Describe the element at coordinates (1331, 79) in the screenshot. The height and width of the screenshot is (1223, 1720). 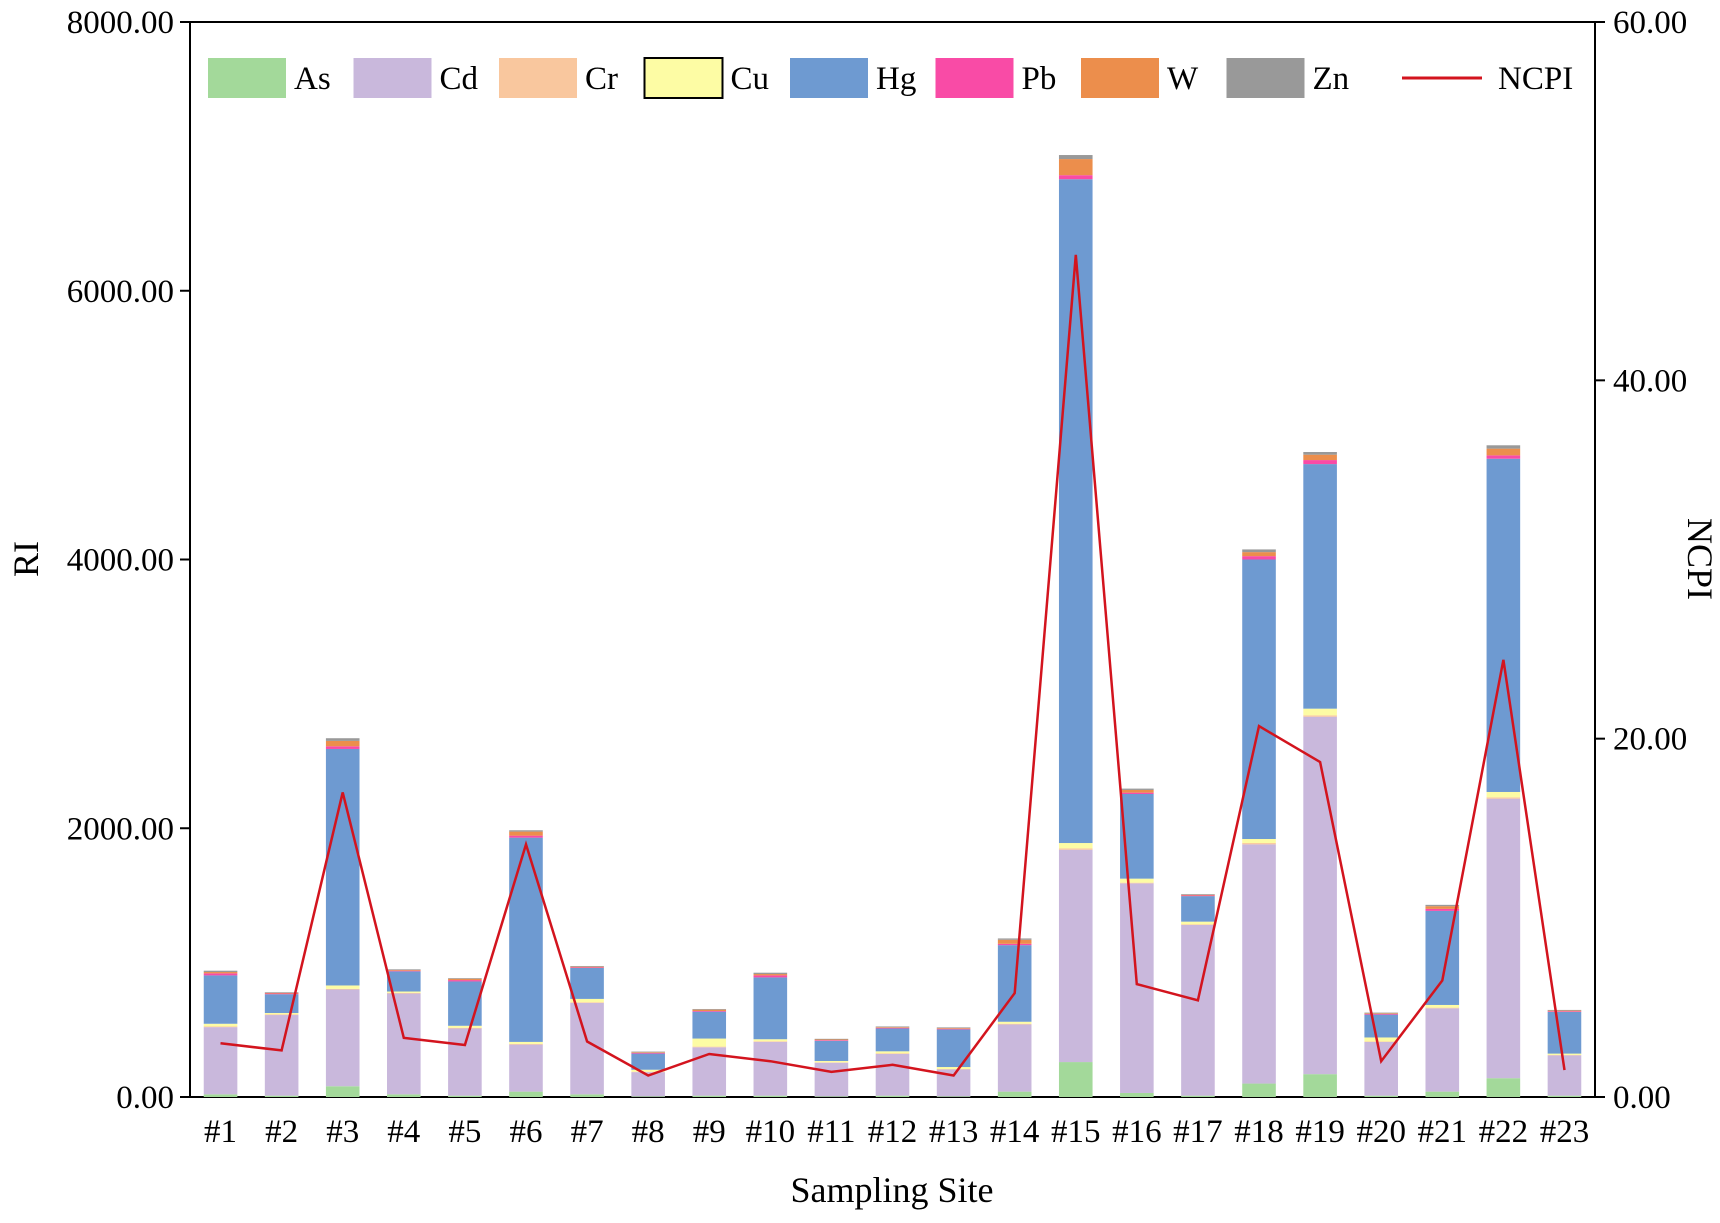
I see `legend-label-zn: Zn` at that location.